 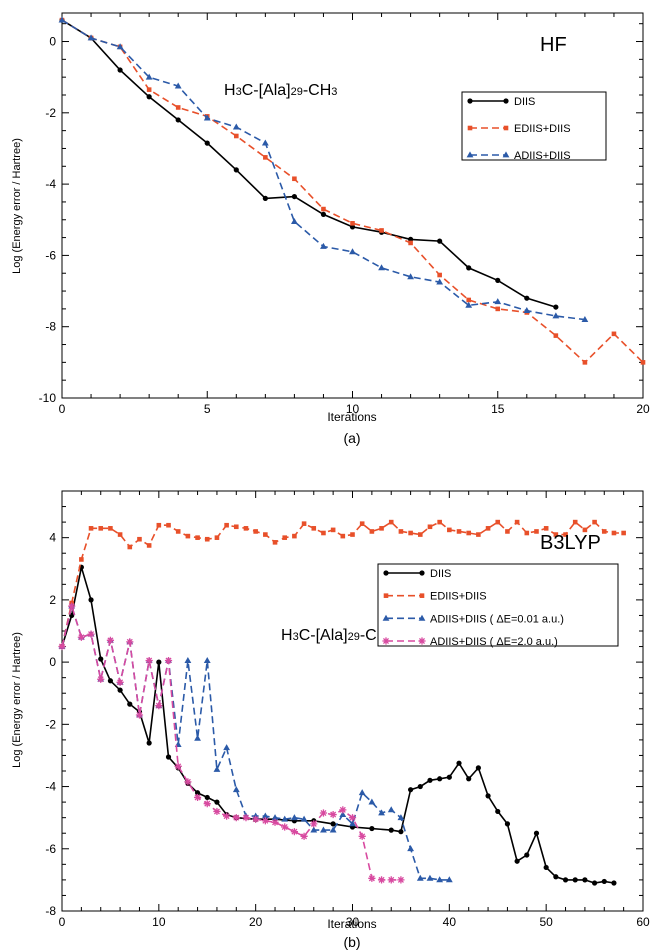 I want to click on x-tick-label: 20, so click(x=643, y=409).